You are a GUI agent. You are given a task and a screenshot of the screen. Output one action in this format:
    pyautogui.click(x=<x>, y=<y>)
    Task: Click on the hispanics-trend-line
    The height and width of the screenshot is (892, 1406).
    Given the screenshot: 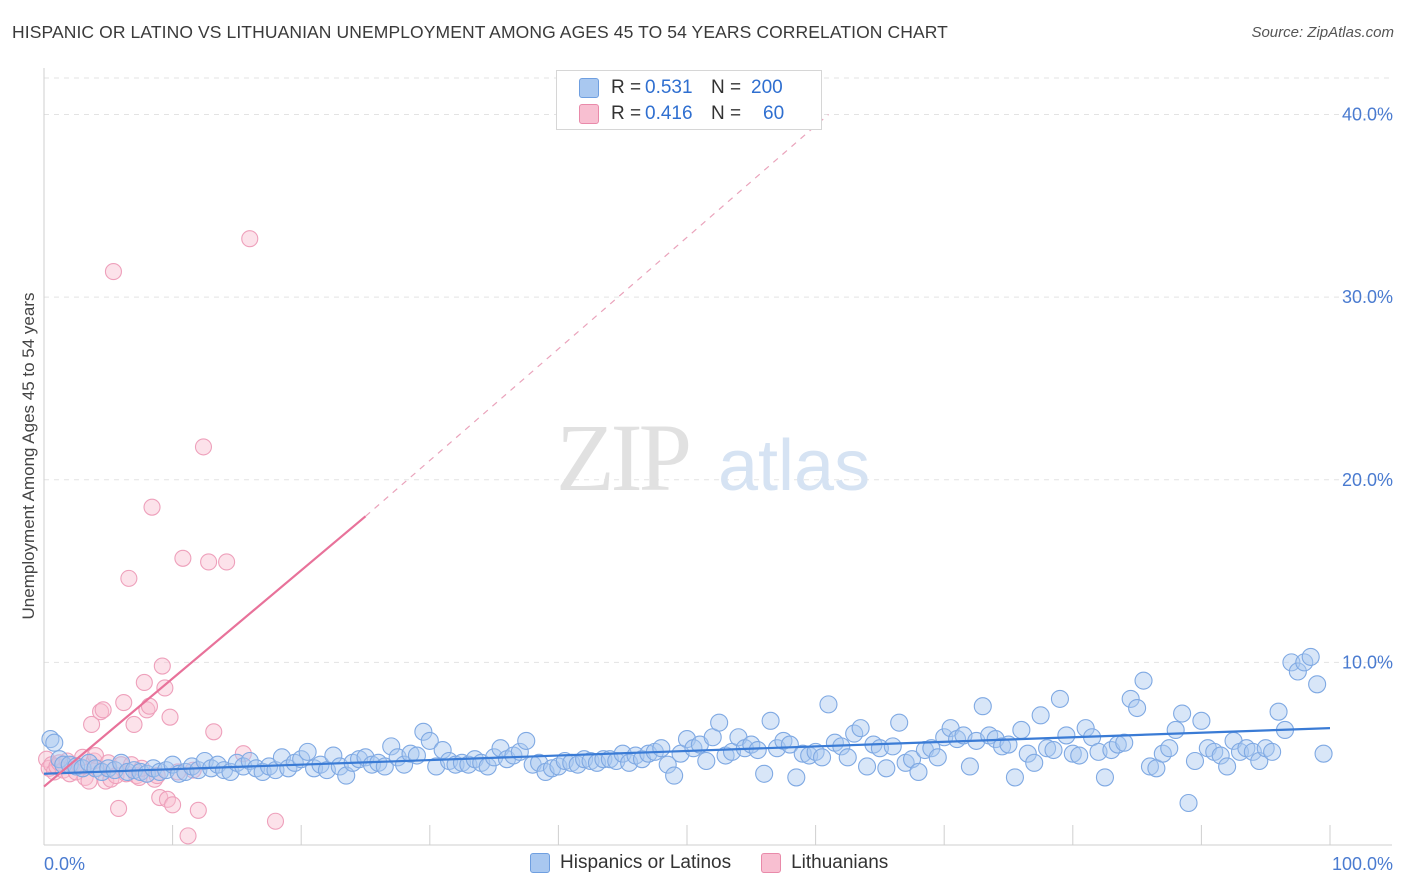 What is the action you would take?
    pyautogui.click(x=687, y=751)
    